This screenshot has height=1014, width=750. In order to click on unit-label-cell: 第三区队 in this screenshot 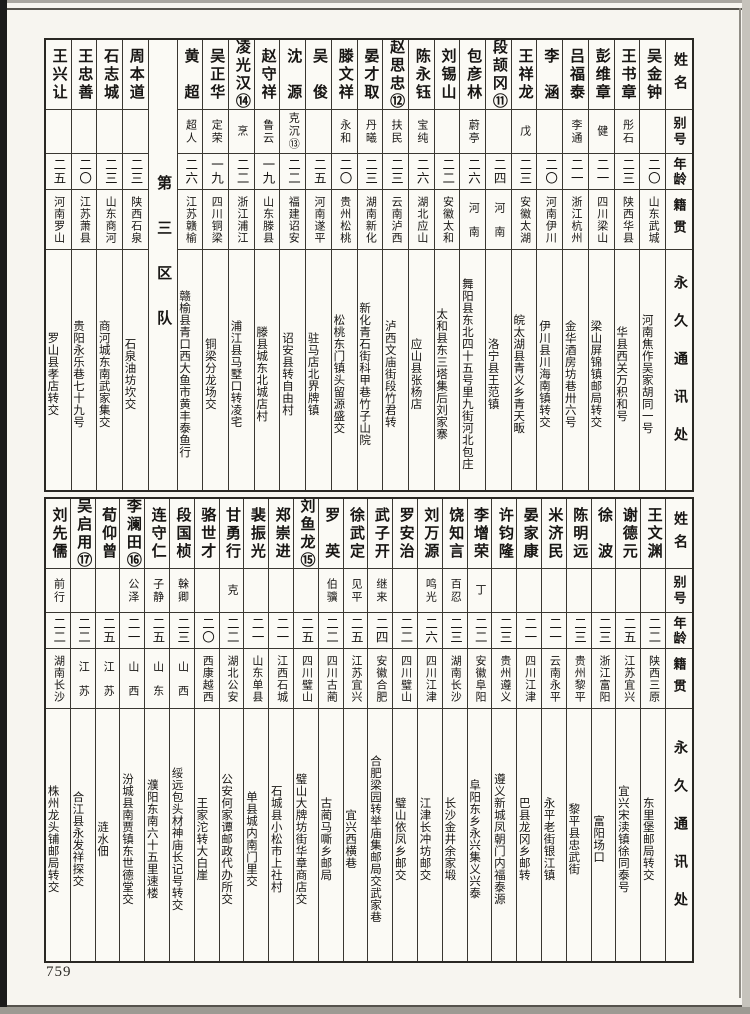, I will do `click(163, 265)`.